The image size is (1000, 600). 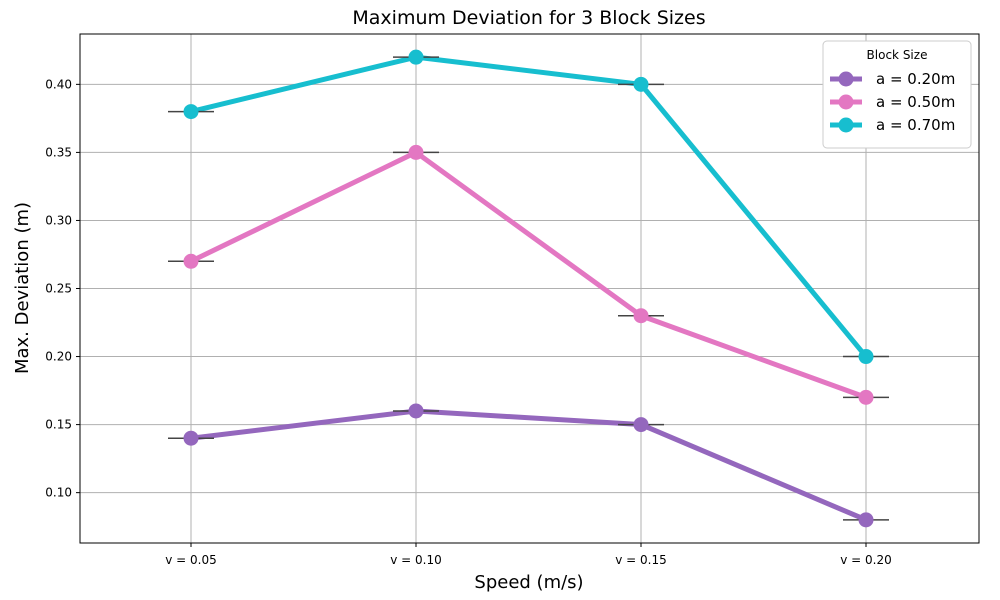 I want to click on x-tick-label: v = 0.15, so click(x=641, y=560).